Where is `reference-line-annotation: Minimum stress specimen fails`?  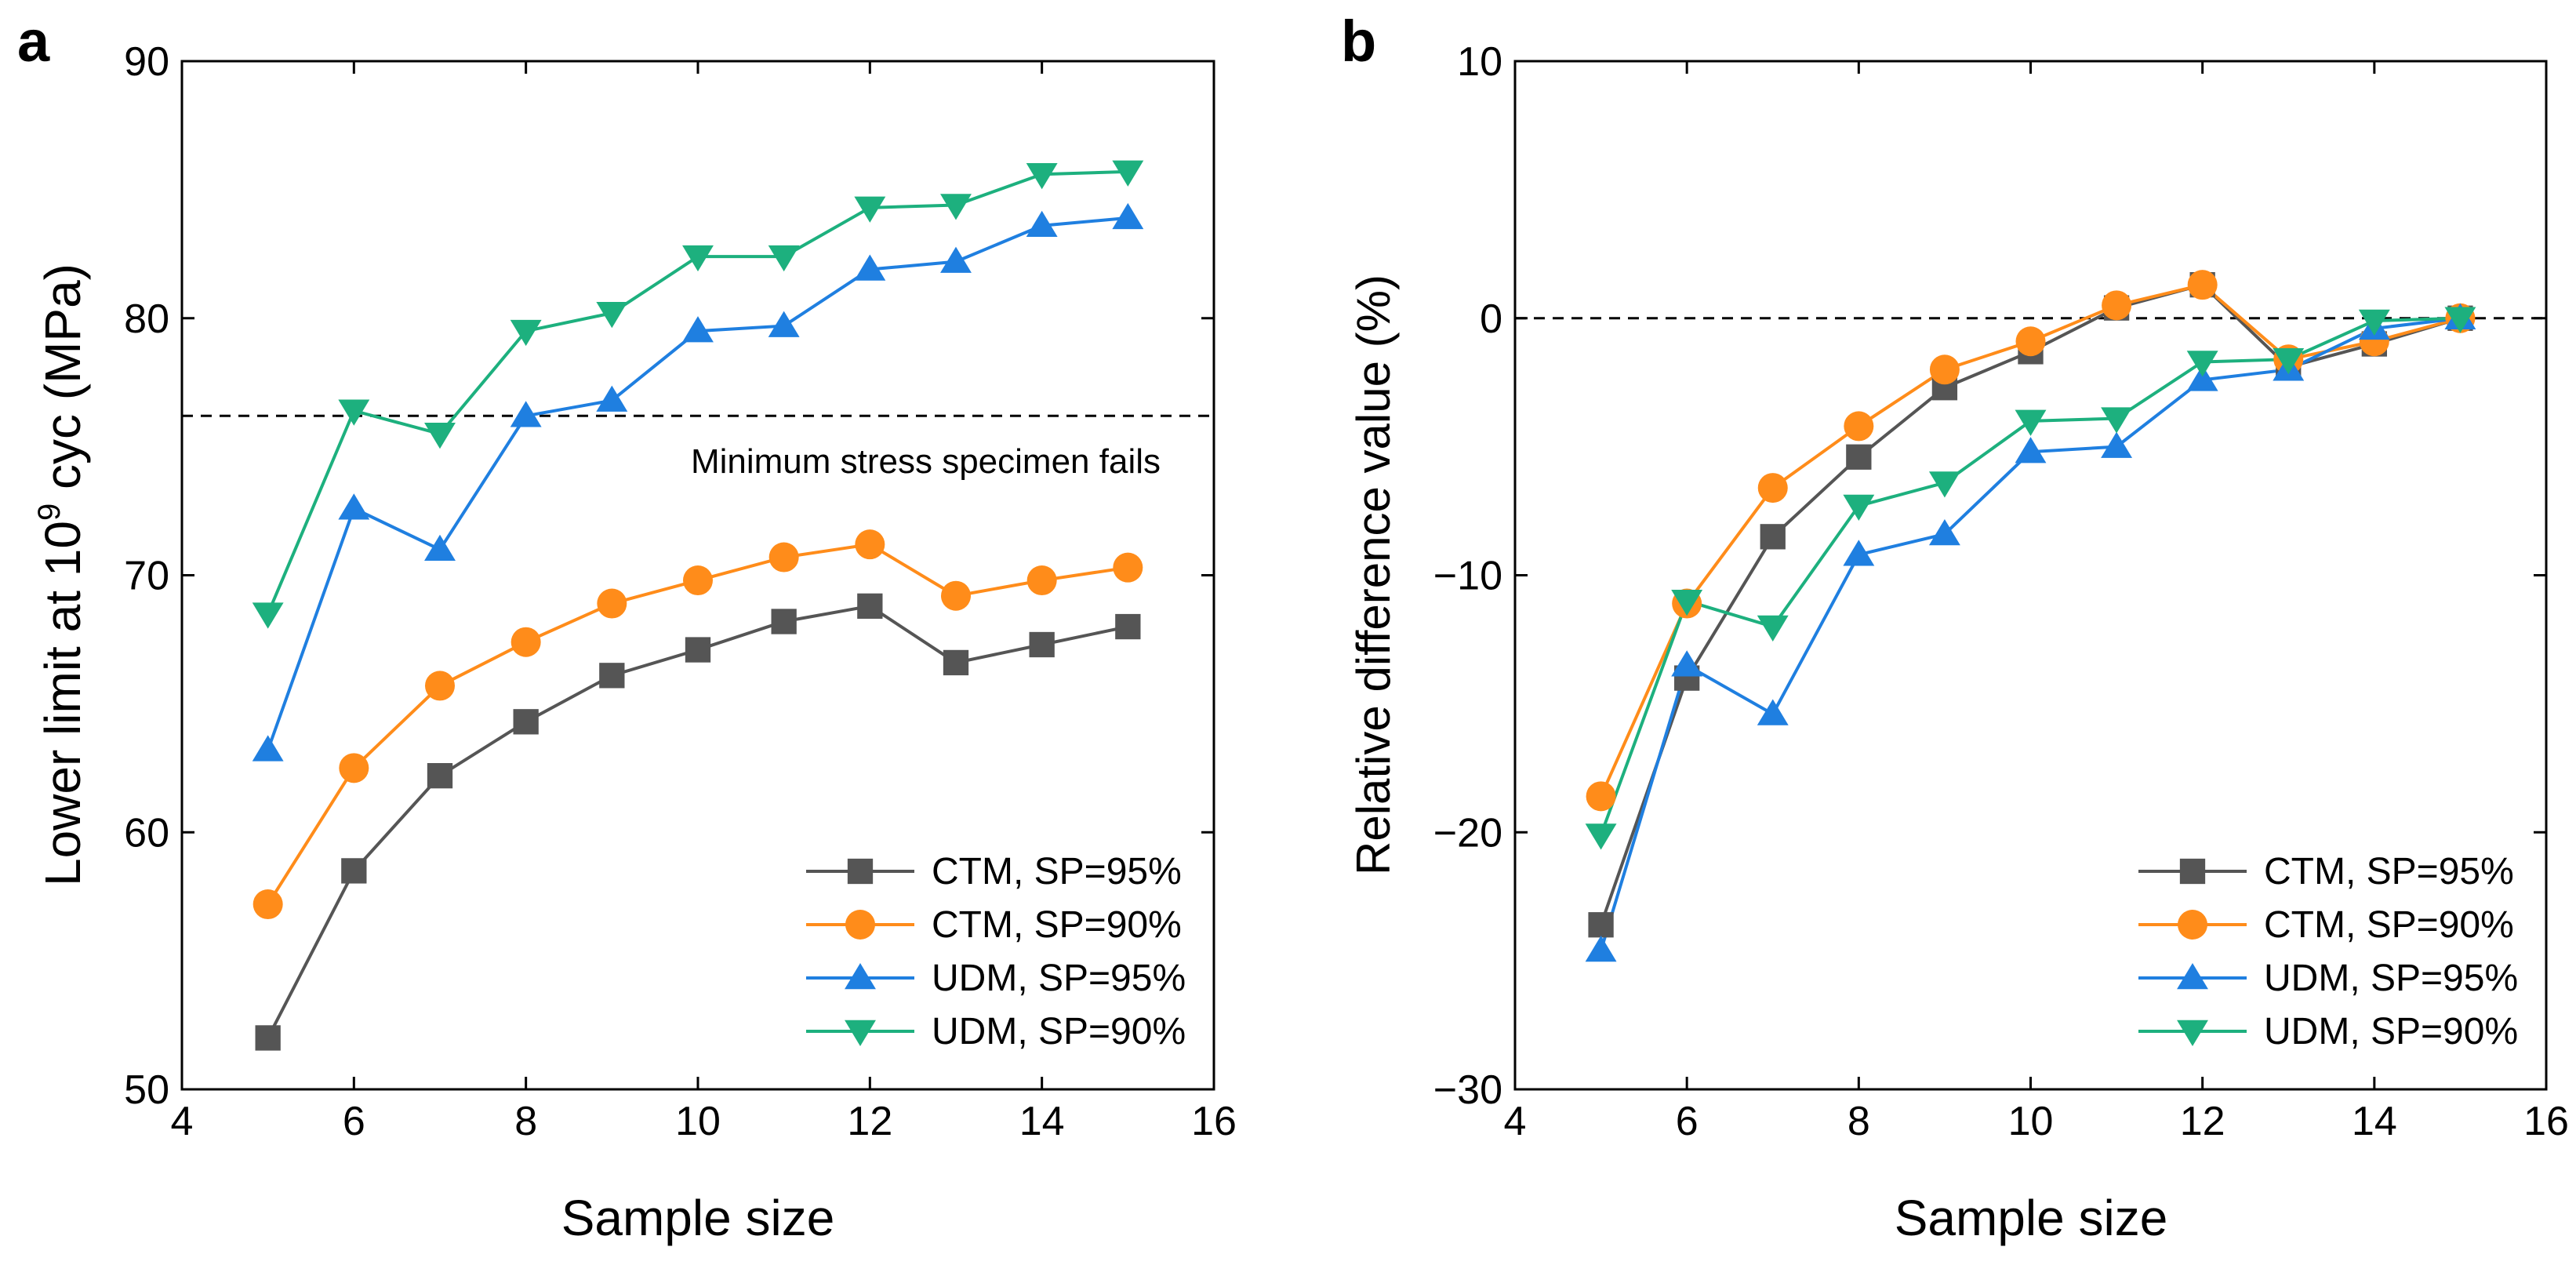
reference-line-annotation: Minimum stress specimen fails is located at coordinates (926, 462).